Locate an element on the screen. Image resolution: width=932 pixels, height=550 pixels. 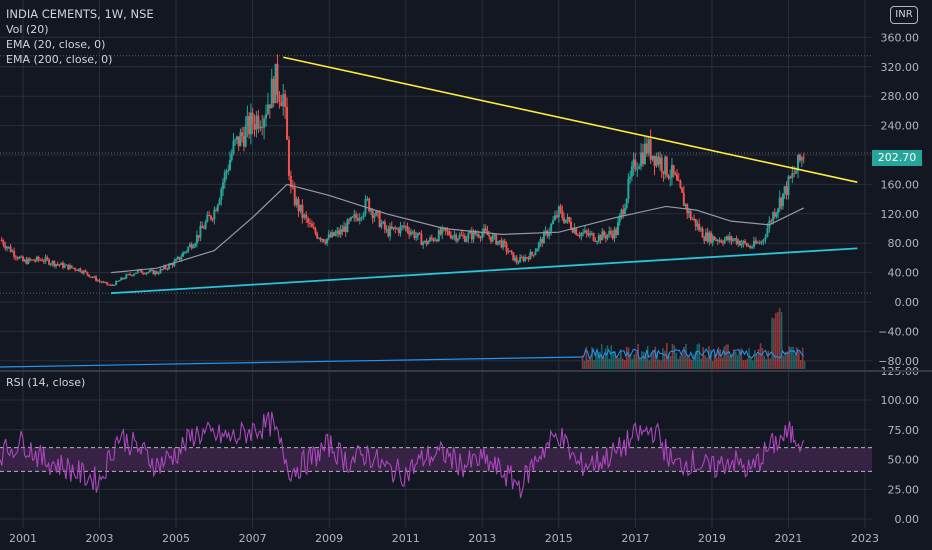
ema-fast-legend: EMA (20, close, 0) is located at coordinates (56, 44).